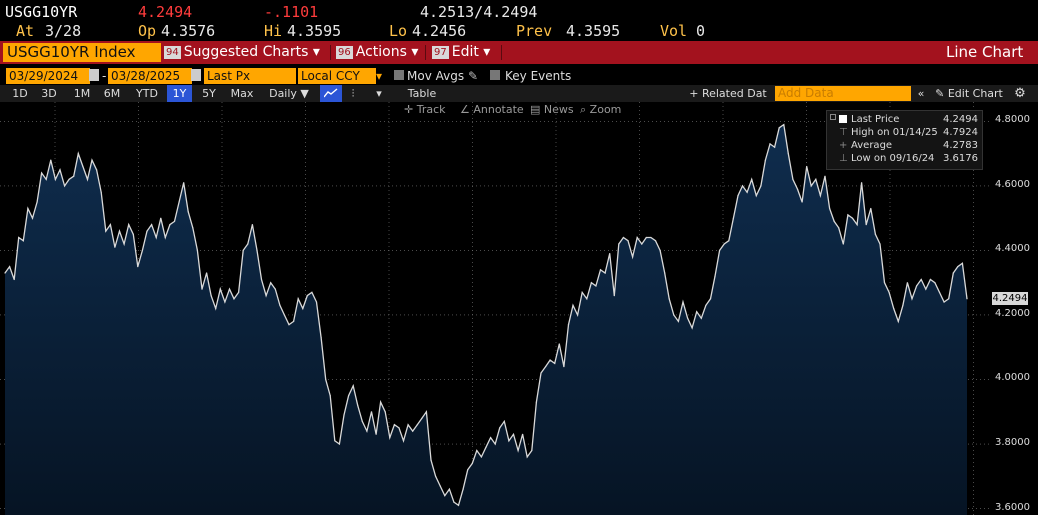 The image size is (1038, 515). What do you see at coordinates (473, 76) in the screenshot?
I see `pencil-icon: ✎` at bounding box center [473, 76].